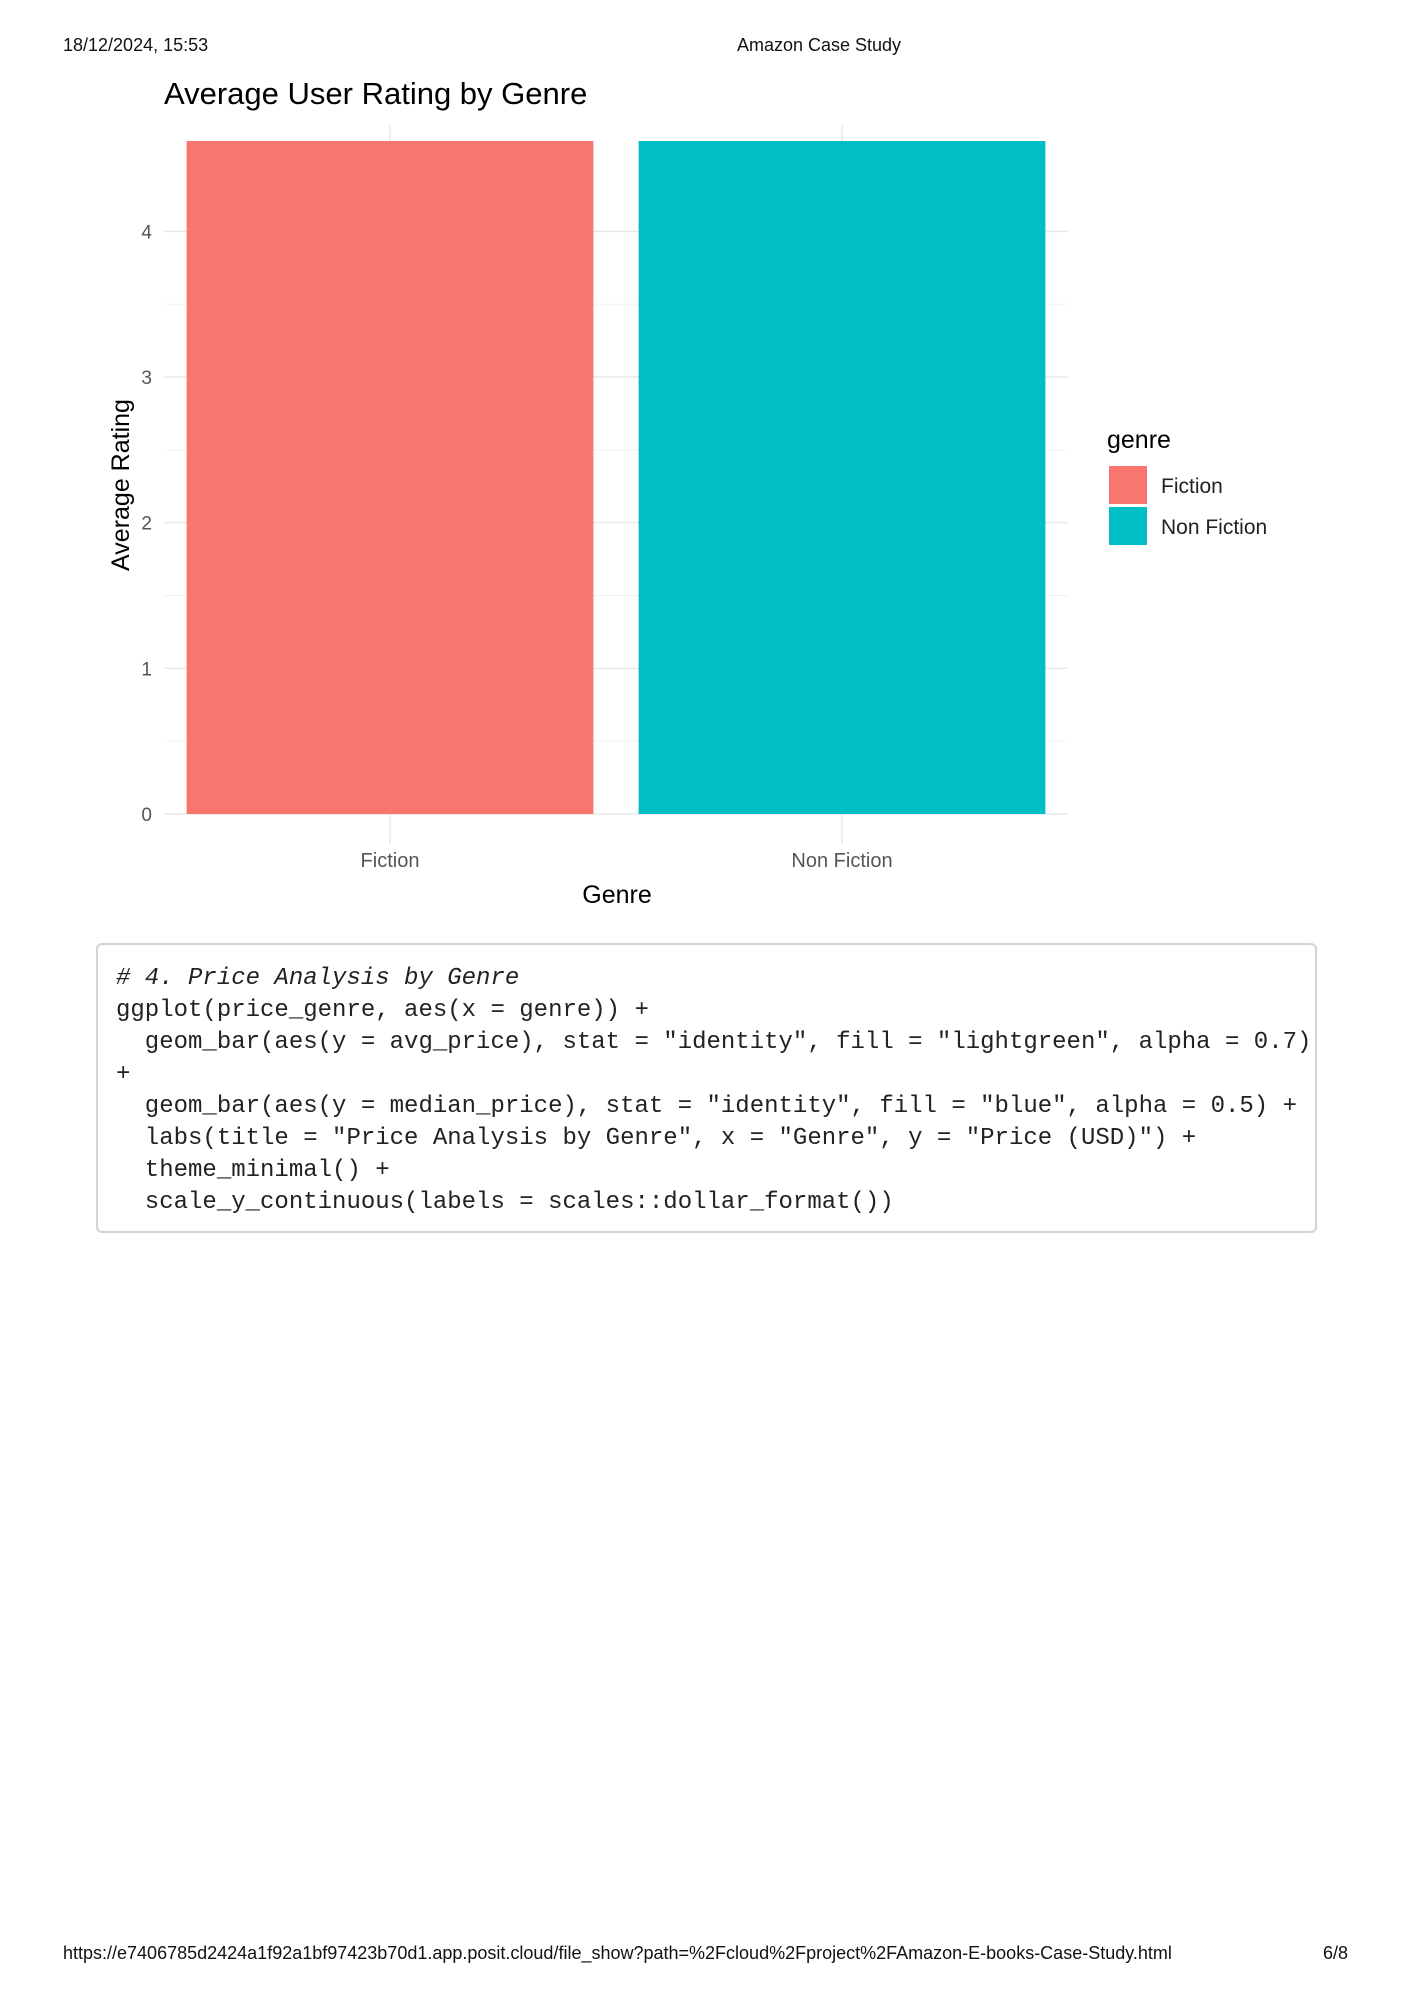  What do you see at coordinates (1336, 1953) in the screenshot?
I see `page-number: 6/8` at bounding box center [1336, 1953].